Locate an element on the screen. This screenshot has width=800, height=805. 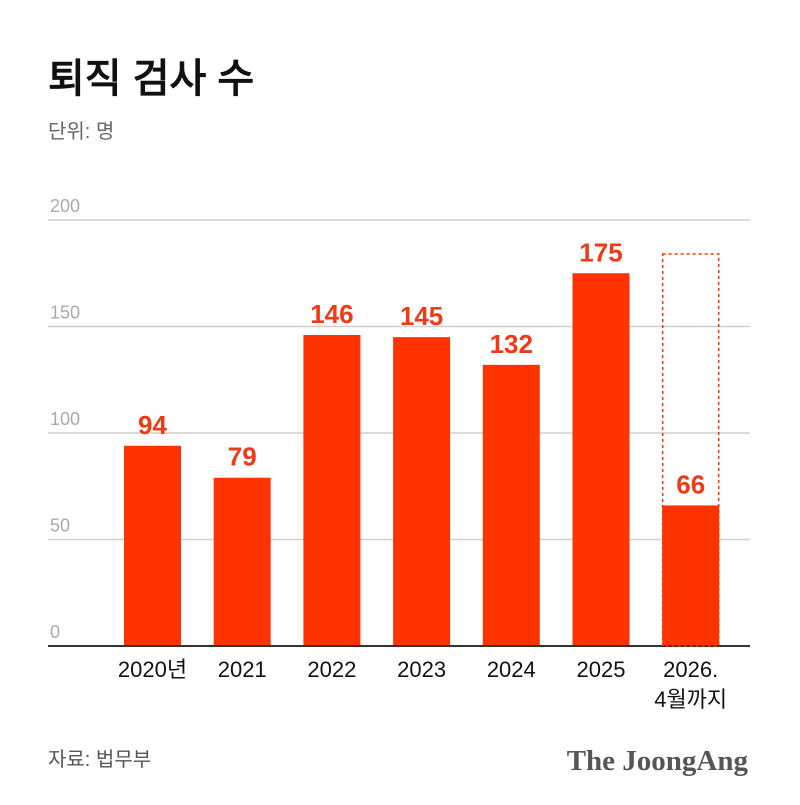
source-label: 자료: 법무부 is located at coordinates (99, 759).